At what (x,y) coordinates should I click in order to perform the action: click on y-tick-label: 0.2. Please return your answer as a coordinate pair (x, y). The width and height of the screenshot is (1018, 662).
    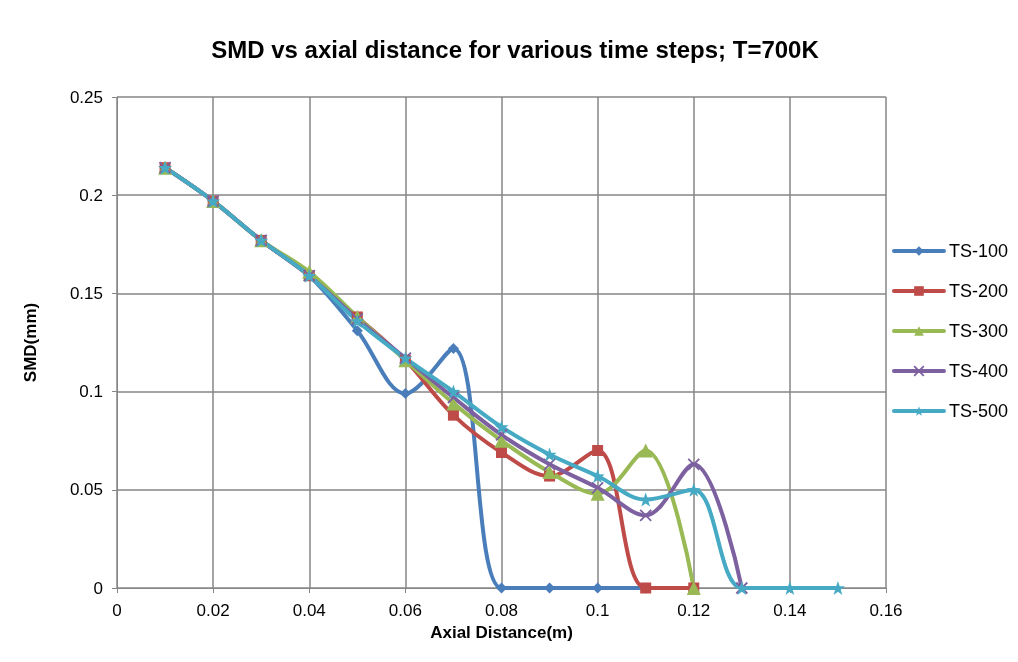
    Looking at the image, I should click on (91, 195).